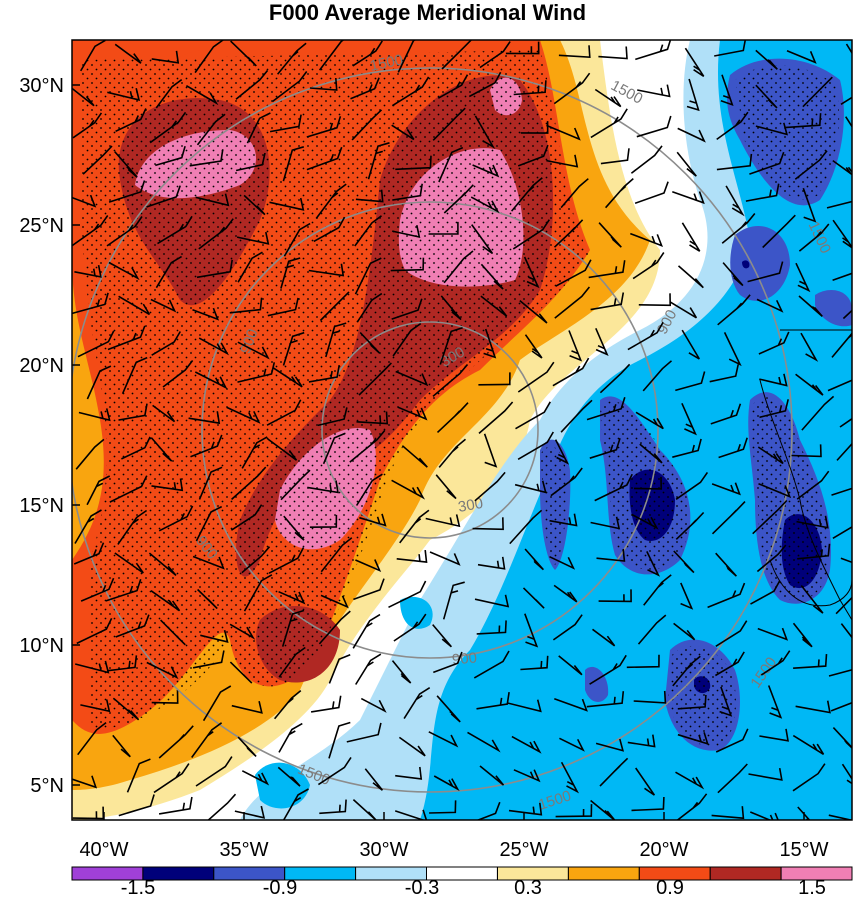 Image resolution: width=855 pixels, height=900 pixels. Describe the element at coordinates (49, 436) in the screenshot. I see `latitude-axis: 30°N 25°N 20°N 15°N 10°N 5°N` at that location.